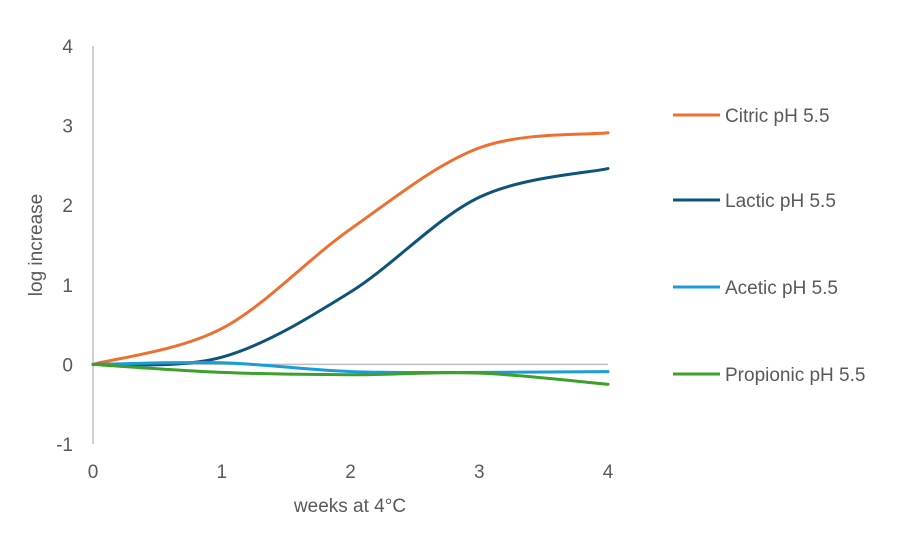 The image size is (900, 555). I want to click on x-tick-label: 4, so click(608, 472).